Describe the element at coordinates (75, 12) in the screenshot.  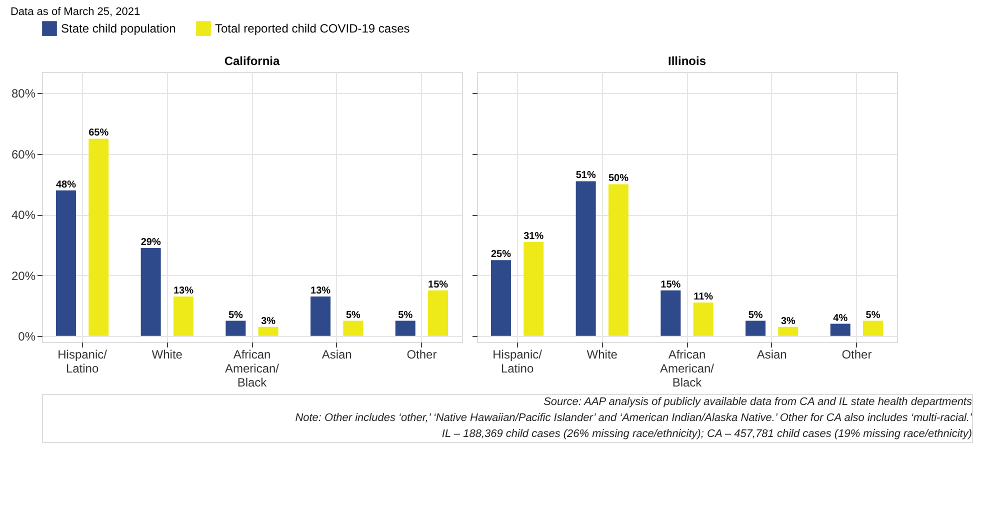
I see `text: Data as of March 25, 2021` at that location.